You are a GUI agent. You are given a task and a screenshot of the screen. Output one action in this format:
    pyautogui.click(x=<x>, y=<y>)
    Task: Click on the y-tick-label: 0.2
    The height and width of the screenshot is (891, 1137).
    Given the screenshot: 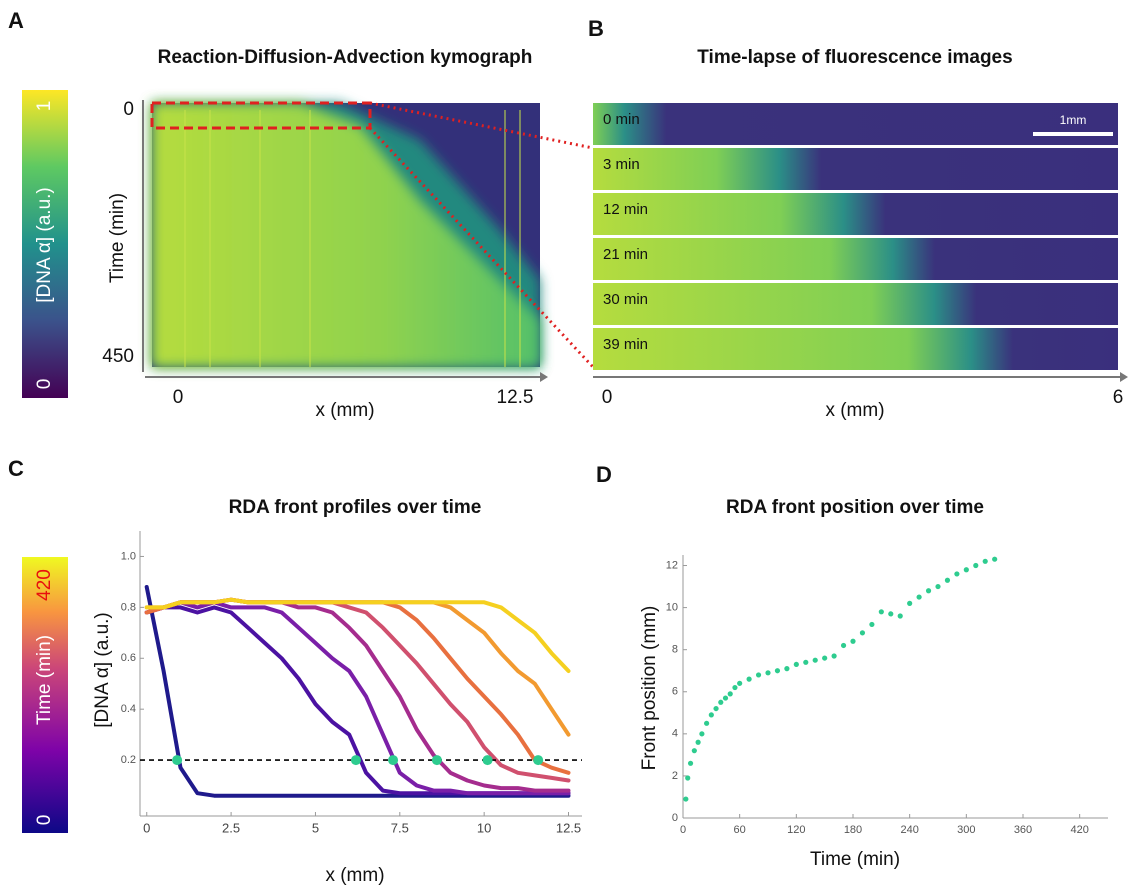 What is the action you would take?
    pyautogui.click(x=128, y=760)
    